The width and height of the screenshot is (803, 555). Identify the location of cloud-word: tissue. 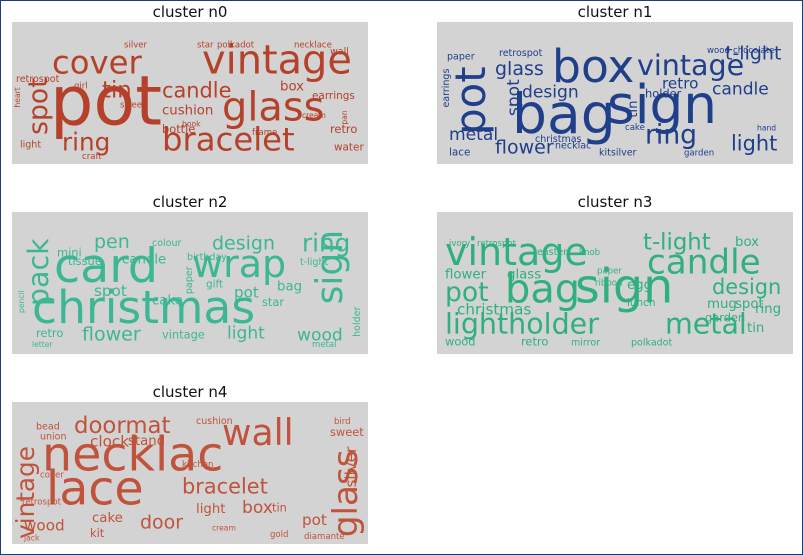
(85, 261).